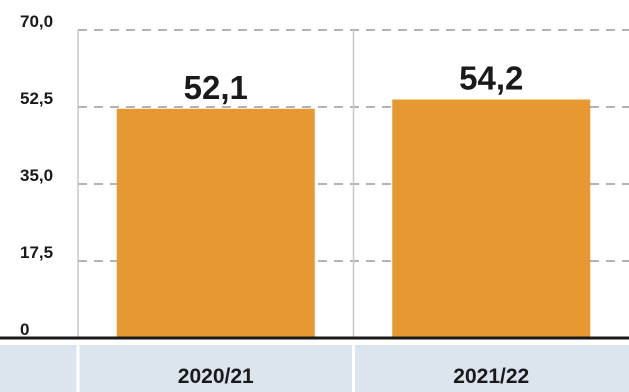  Describe the element at coordinates (36, 98) in the screenshot. I see `y-tick-label: 52,5` at that location.